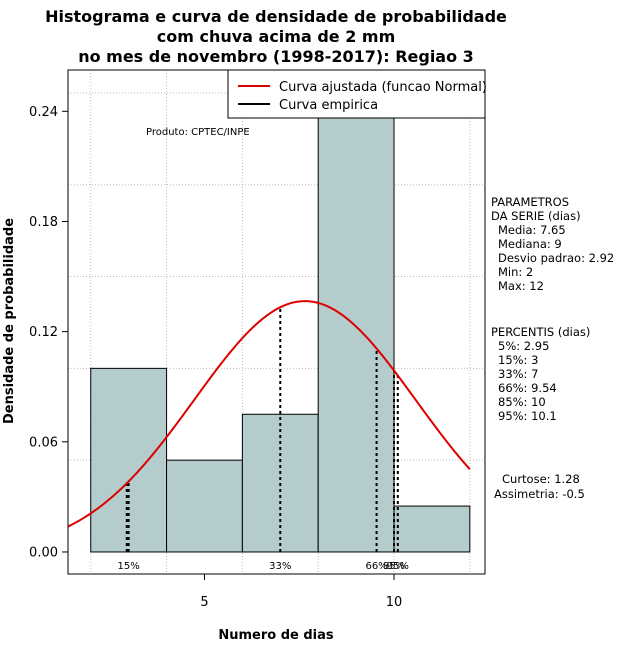  What do you see at coordinates (43, 332) in the screenshot?
I see `y-tick-label-0-12: 0.12` at bounding box center [43, 332].